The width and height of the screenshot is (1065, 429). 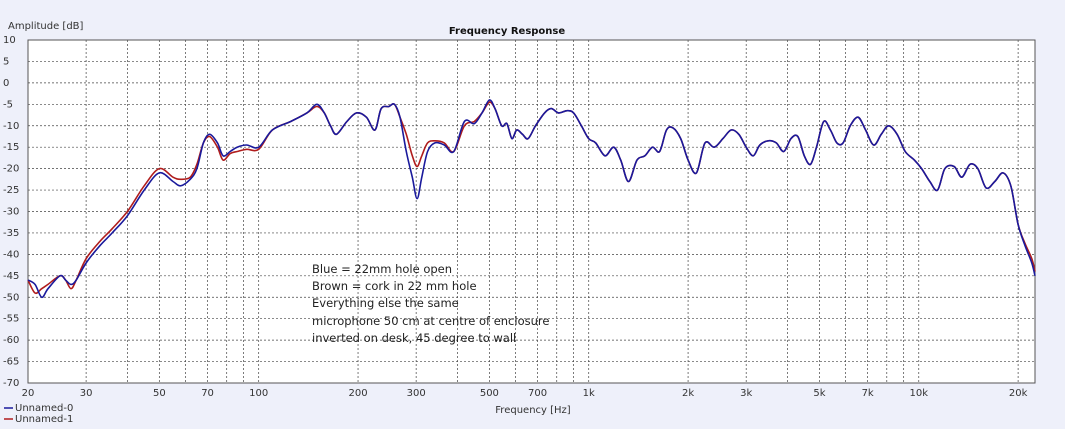 I want to click on x-tick-label-11: 3k, so click(x=746, y=393).